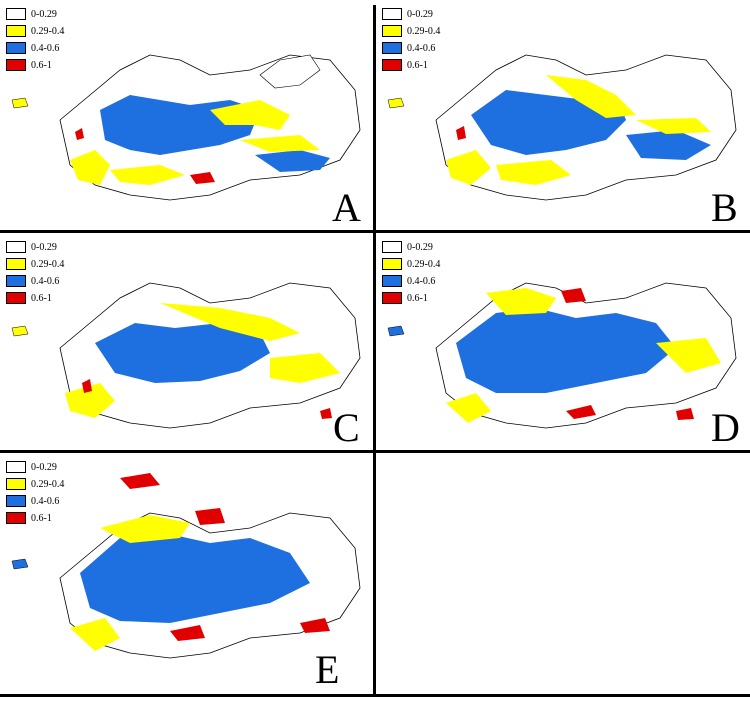 The image size is (750, 701). What do you see at coordinates (562, 355) in the screenshot?
I see `map-d` at bounding box center [562, 355].